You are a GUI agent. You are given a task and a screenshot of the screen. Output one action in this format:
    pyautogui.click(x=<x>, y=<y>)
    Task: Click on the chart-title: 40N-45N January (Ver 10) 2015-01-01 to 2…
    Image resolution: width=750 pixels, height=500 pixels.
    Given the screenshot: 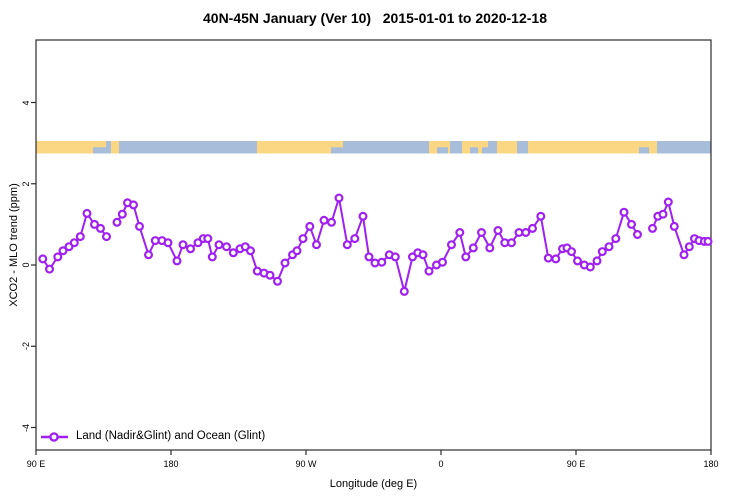 What is the action you would take?
    pyautogui.click(x=375, y=18)
    